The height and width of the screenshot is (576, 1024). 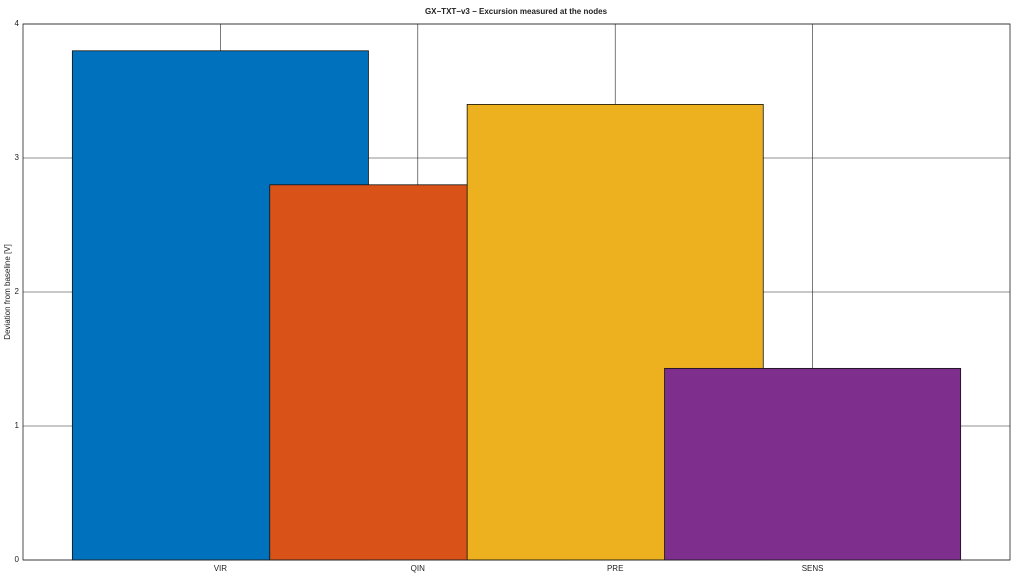 What do you see at coordinates (7, 292) in the screenshot?
I see `y-axis-label: Deviation from baseline [V]` at bounding box center [7, 292].